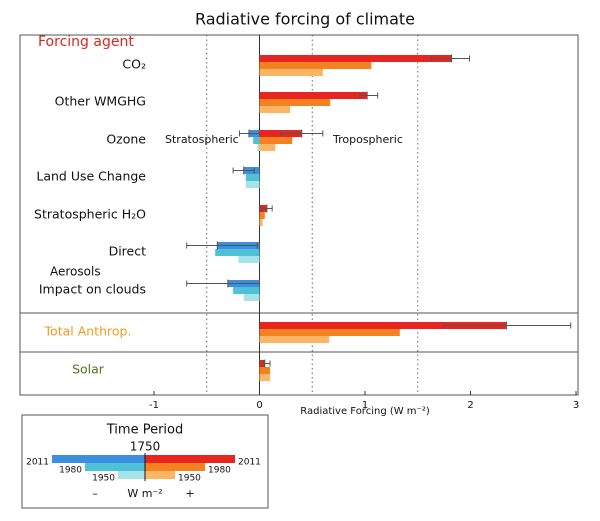  What do you see at coordinates (259, 405) in the screenshot?
I see `x-tick-label: 0` at bounding box center [259, 405].